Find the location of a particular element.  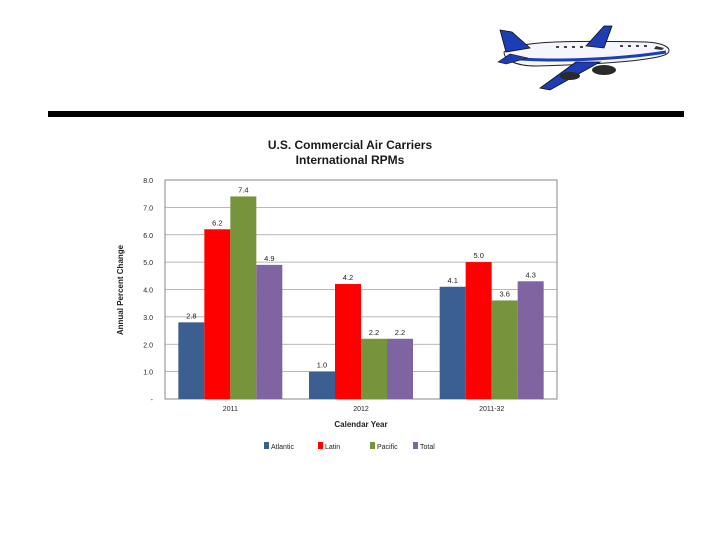

bar-pacific-2011 is located at coordinates (243, 297).